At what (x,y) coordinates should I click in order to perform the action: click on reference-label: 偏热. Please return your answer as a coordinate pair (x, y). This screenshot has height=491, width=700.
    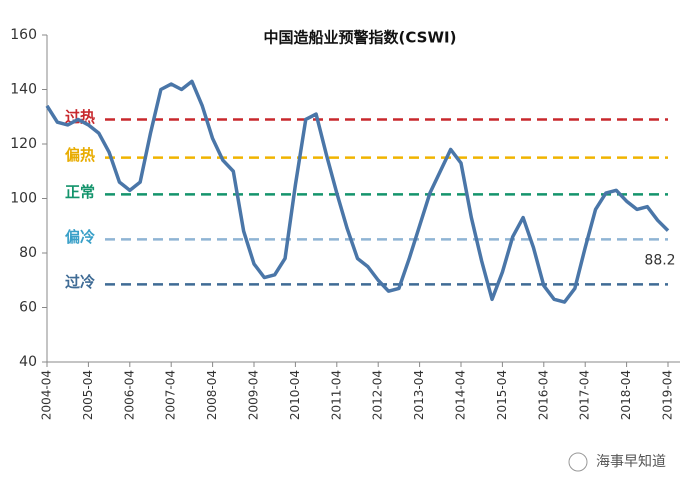
    Looking at the image, I should click on (80, 155).